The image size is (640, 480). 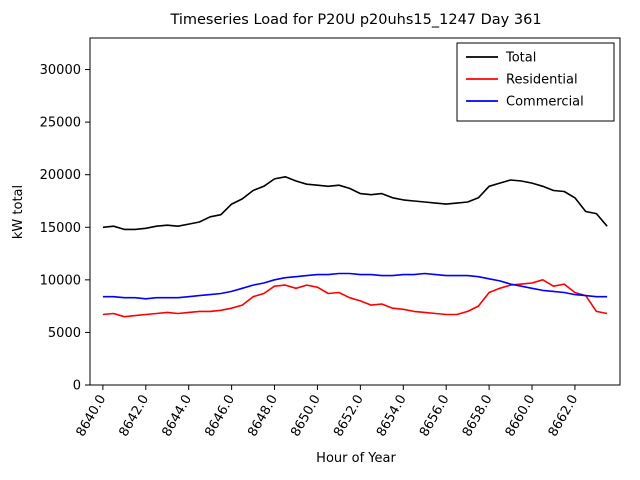 I want to click on y-tick-label: 0, so click(x=77, y=386).